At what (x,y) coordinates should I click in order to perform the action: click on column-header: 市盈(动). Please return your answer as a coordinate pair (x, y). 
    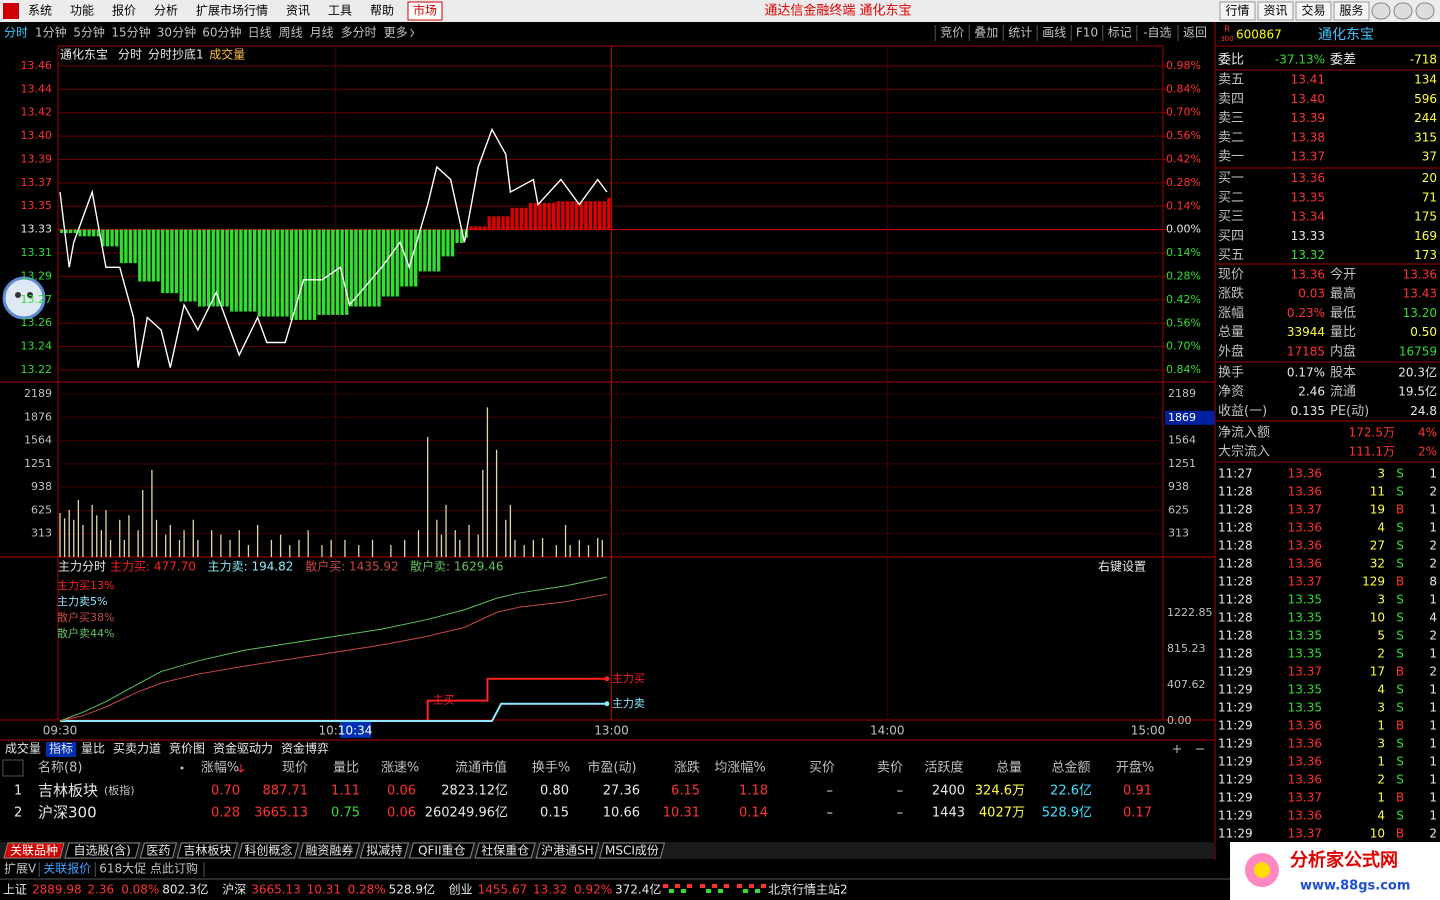
    Looking at the image, I should click on (611, 768).